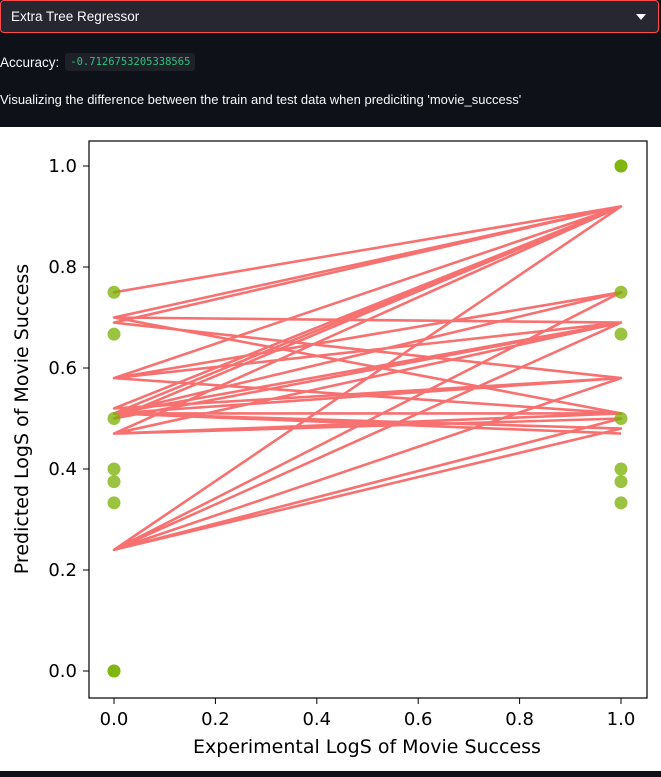 Image resolution: width=661 pixels, height=777 pixels. Describe the element at coordinates (62, 469) in the screenshot. I see `y-tick-label: 0.4` at that location.